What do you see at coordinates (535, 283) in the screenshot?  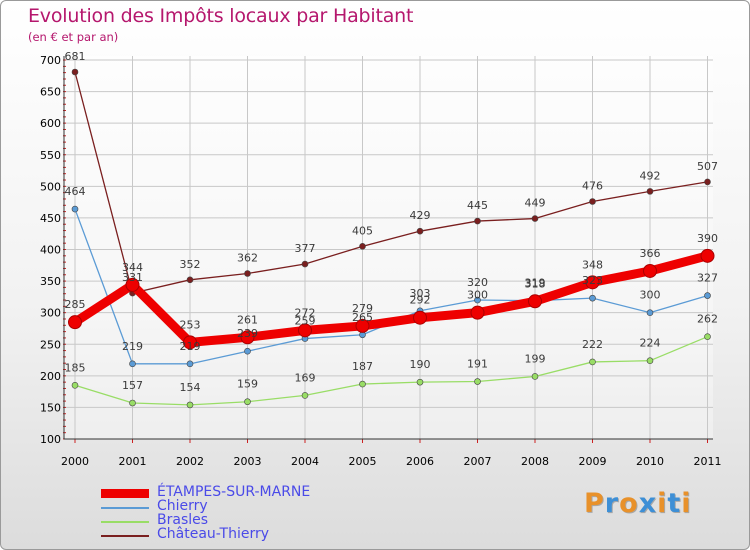 I see `data-label: 318` at bounding box center [535, 283].